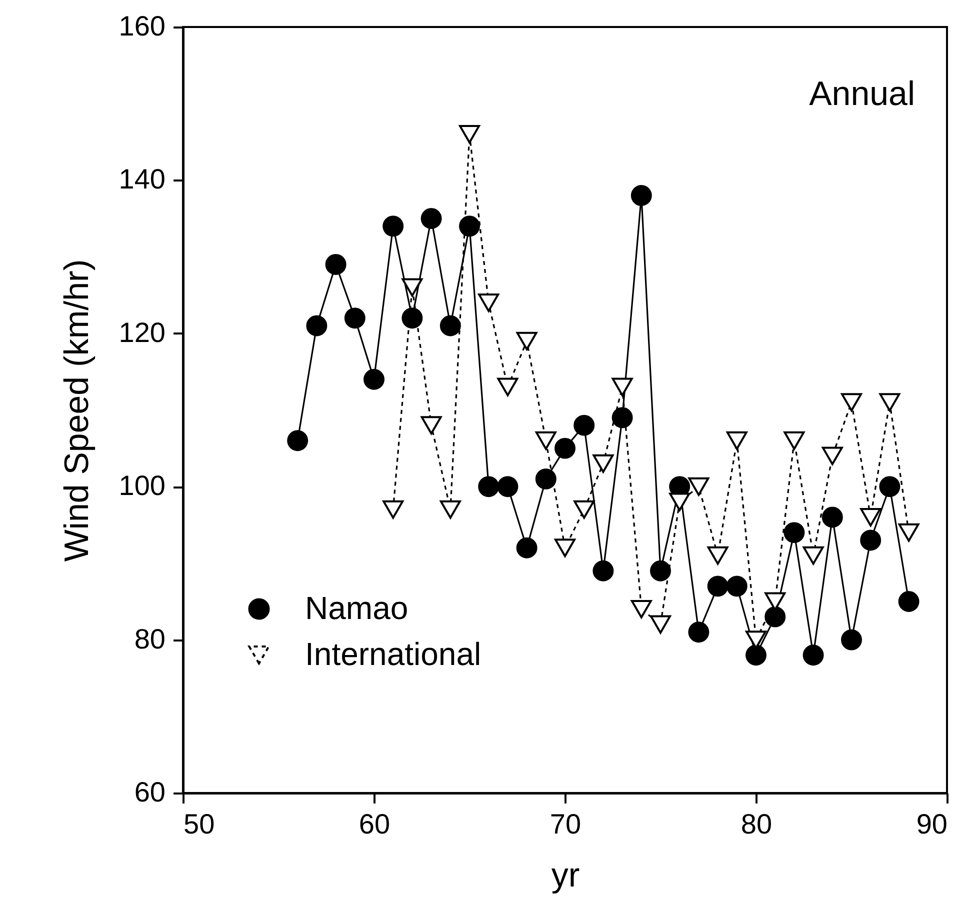 Image resolution: width=970 pixels, height=916 pixels. I want to click on x-tick-label: 70, so click(566, 824).